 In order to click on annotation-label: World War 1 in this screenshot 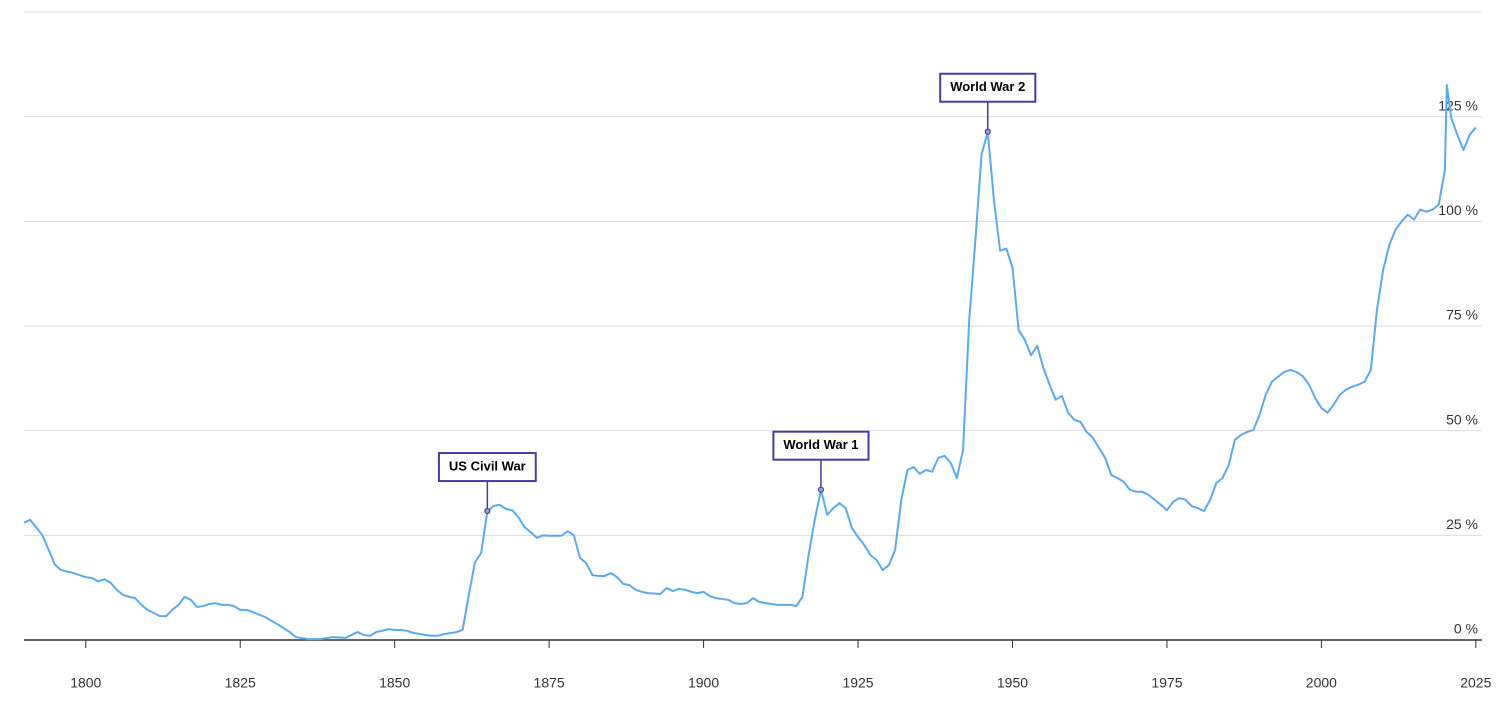, I will do `click(820, 444)`.